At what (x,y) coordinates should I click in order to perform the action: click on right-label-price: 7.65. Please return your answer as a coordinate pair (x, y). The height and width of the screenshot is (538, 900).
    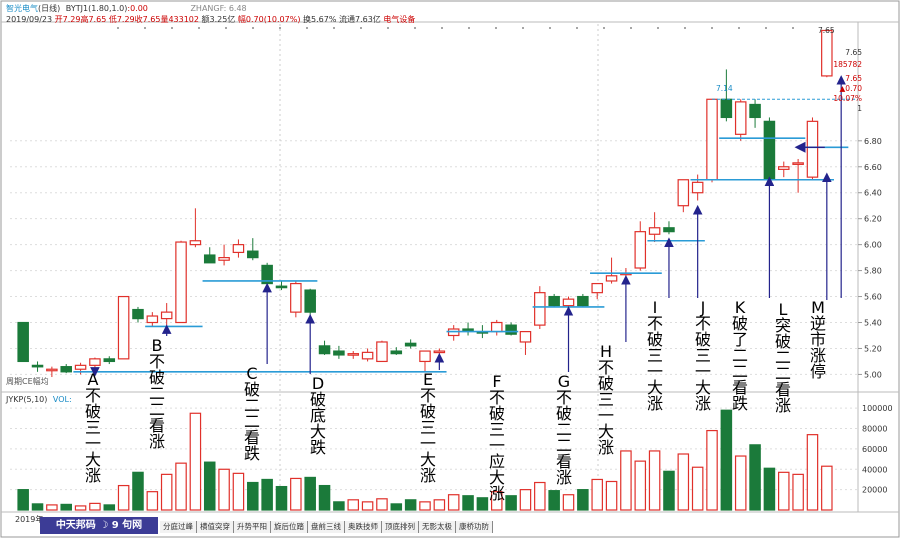
    Looking at the image, I should click on (853, 78).